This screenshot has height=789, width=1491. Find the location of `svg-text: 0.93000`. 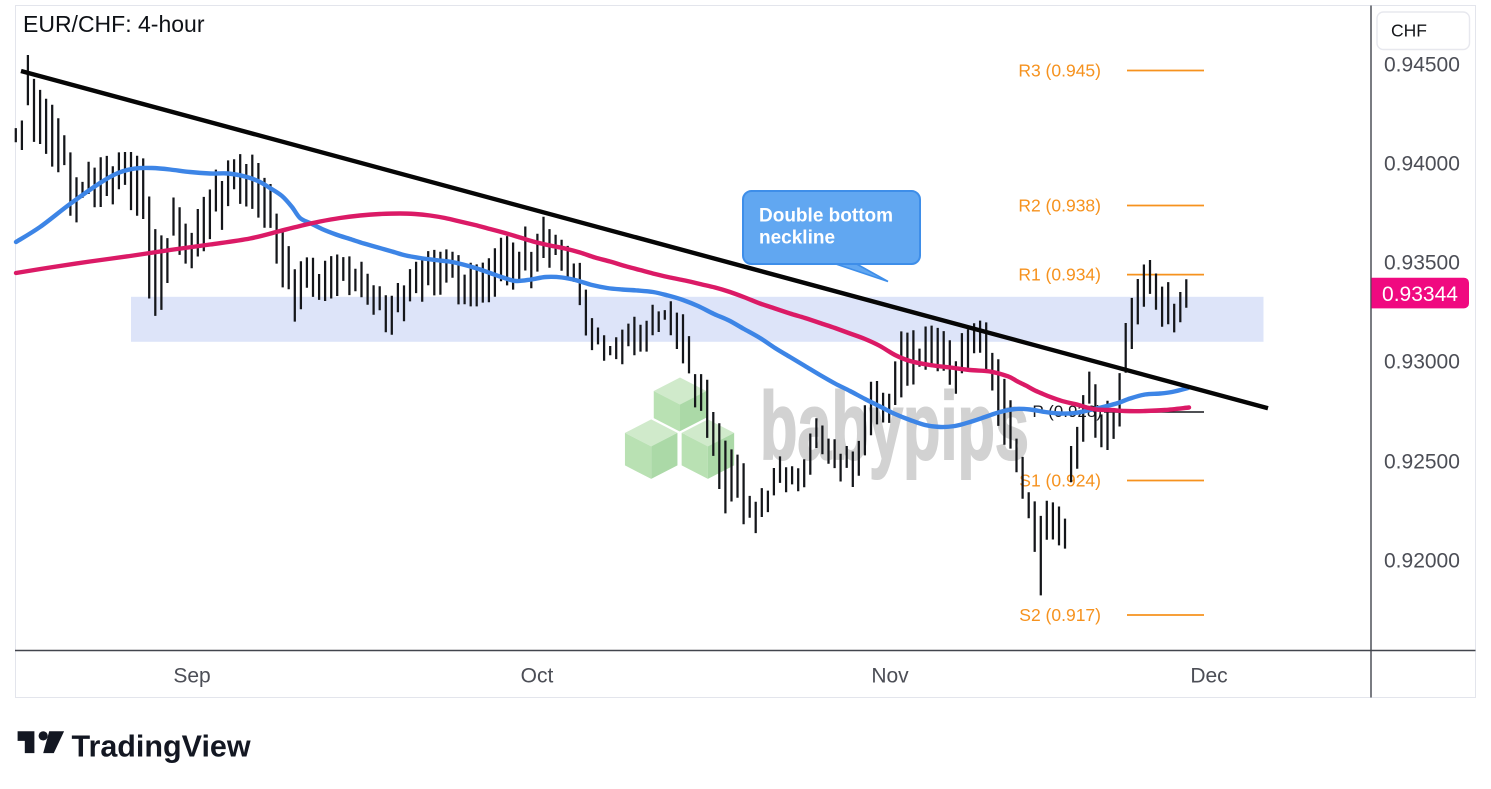

svg-text: 0.93000 is located at coordinates (1422, 362).